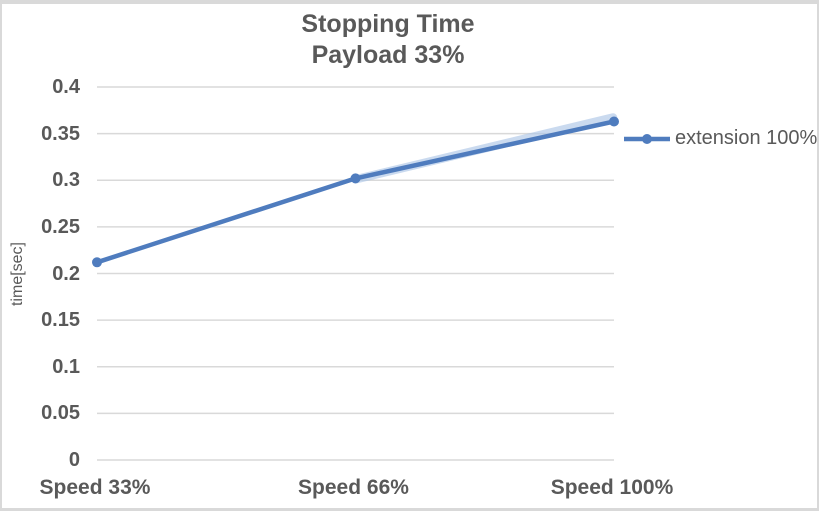 This screenshot has height=511, width=819. Describe the element at coordinates (612, 487) in the screenshot. I see `x-axis-tick-label: Speed 100%` at that location.